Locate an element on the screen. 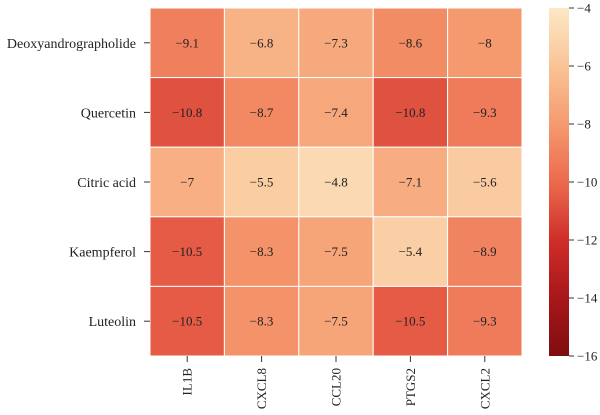  column-labels: IL1B CXCL8 CCL20 PTGS2 CXCL2 is located at coordinates (336, 382).